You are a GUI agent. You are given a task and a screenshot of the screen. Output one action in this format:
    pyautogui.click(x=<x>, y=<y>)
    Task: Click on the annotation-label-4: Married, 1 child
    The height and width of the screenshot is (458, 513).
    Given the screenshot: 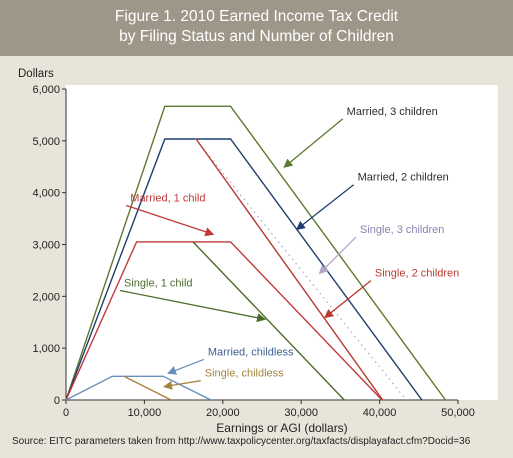 What is the action you would take?
    pyautogui.click(x=167, y=198)
    